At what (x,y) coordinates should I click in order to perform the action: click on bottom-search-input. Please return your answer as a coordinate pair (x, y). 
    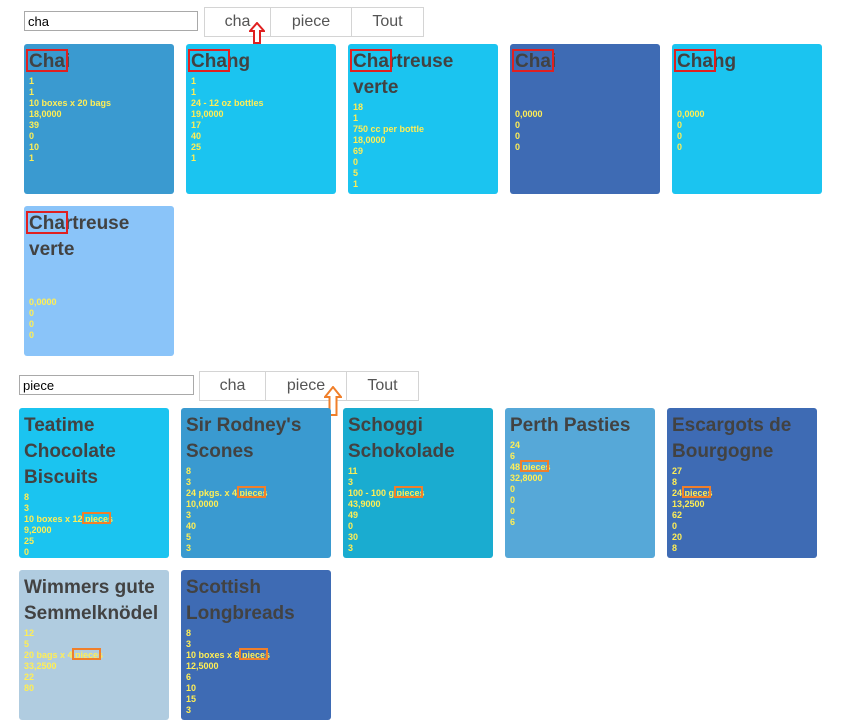
    Looking at the image, I should click on (106, 385).